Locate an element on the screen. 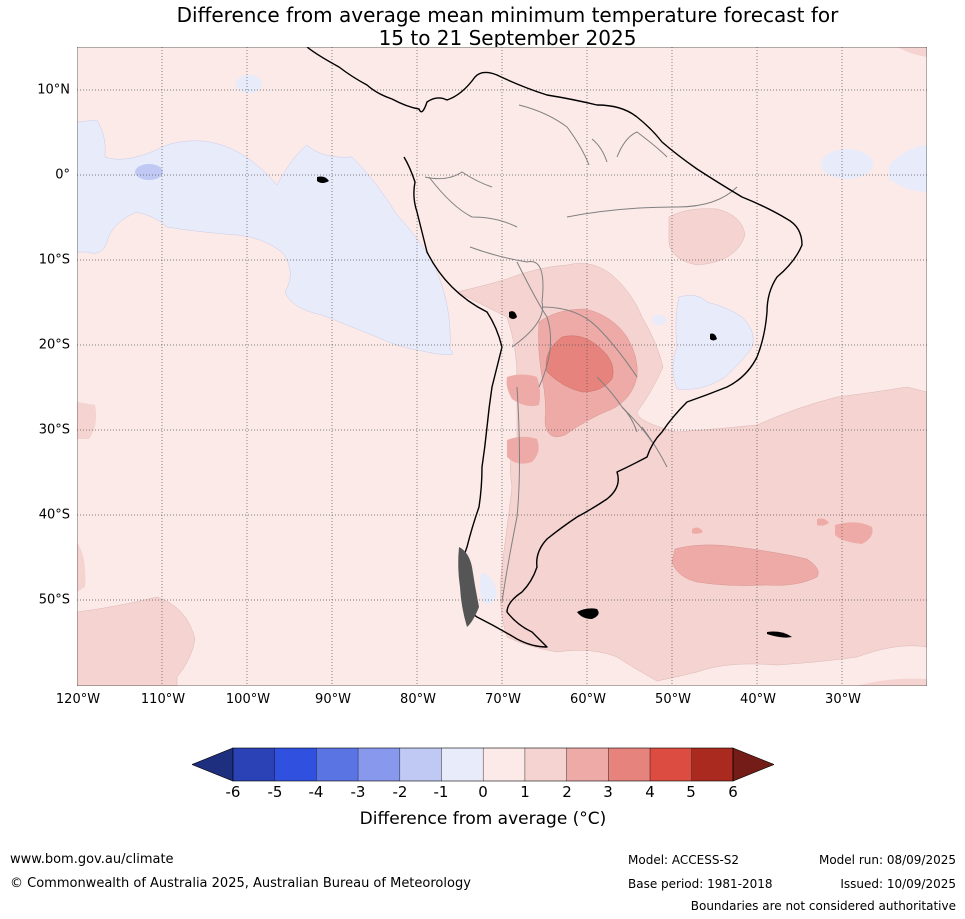 This screenshot has width=965, height=919. warm-anomaly-west-edge is located at coordinates (87, 420).